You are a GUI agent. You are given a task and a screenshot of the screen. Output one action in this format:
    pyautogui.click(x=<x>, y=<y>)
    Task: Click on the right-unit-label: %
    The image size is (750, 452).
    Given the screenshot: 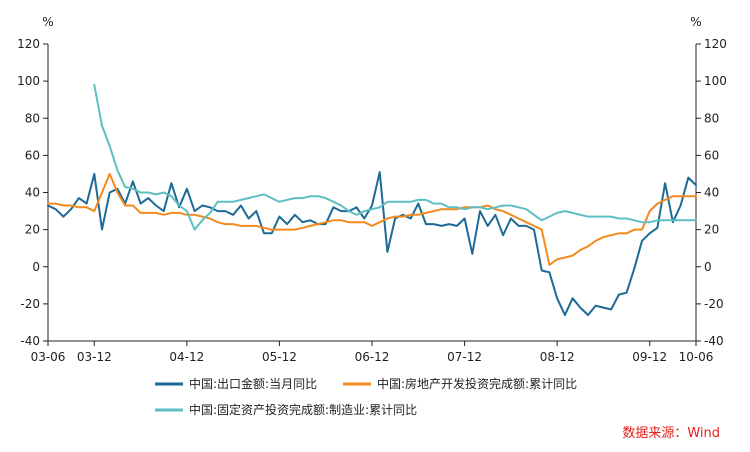 What is the action you would take?
    pyautogui.click(x=695, y=22)
    